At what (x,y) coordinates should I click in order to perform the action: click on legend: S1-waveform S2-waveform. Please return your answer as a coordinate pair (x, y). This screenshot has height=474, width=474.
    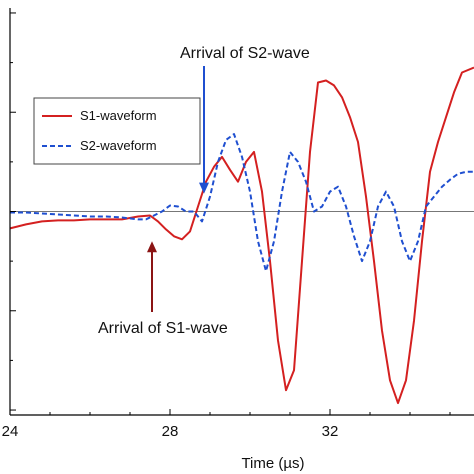
    Looking at the image, I should click on (117, 131).